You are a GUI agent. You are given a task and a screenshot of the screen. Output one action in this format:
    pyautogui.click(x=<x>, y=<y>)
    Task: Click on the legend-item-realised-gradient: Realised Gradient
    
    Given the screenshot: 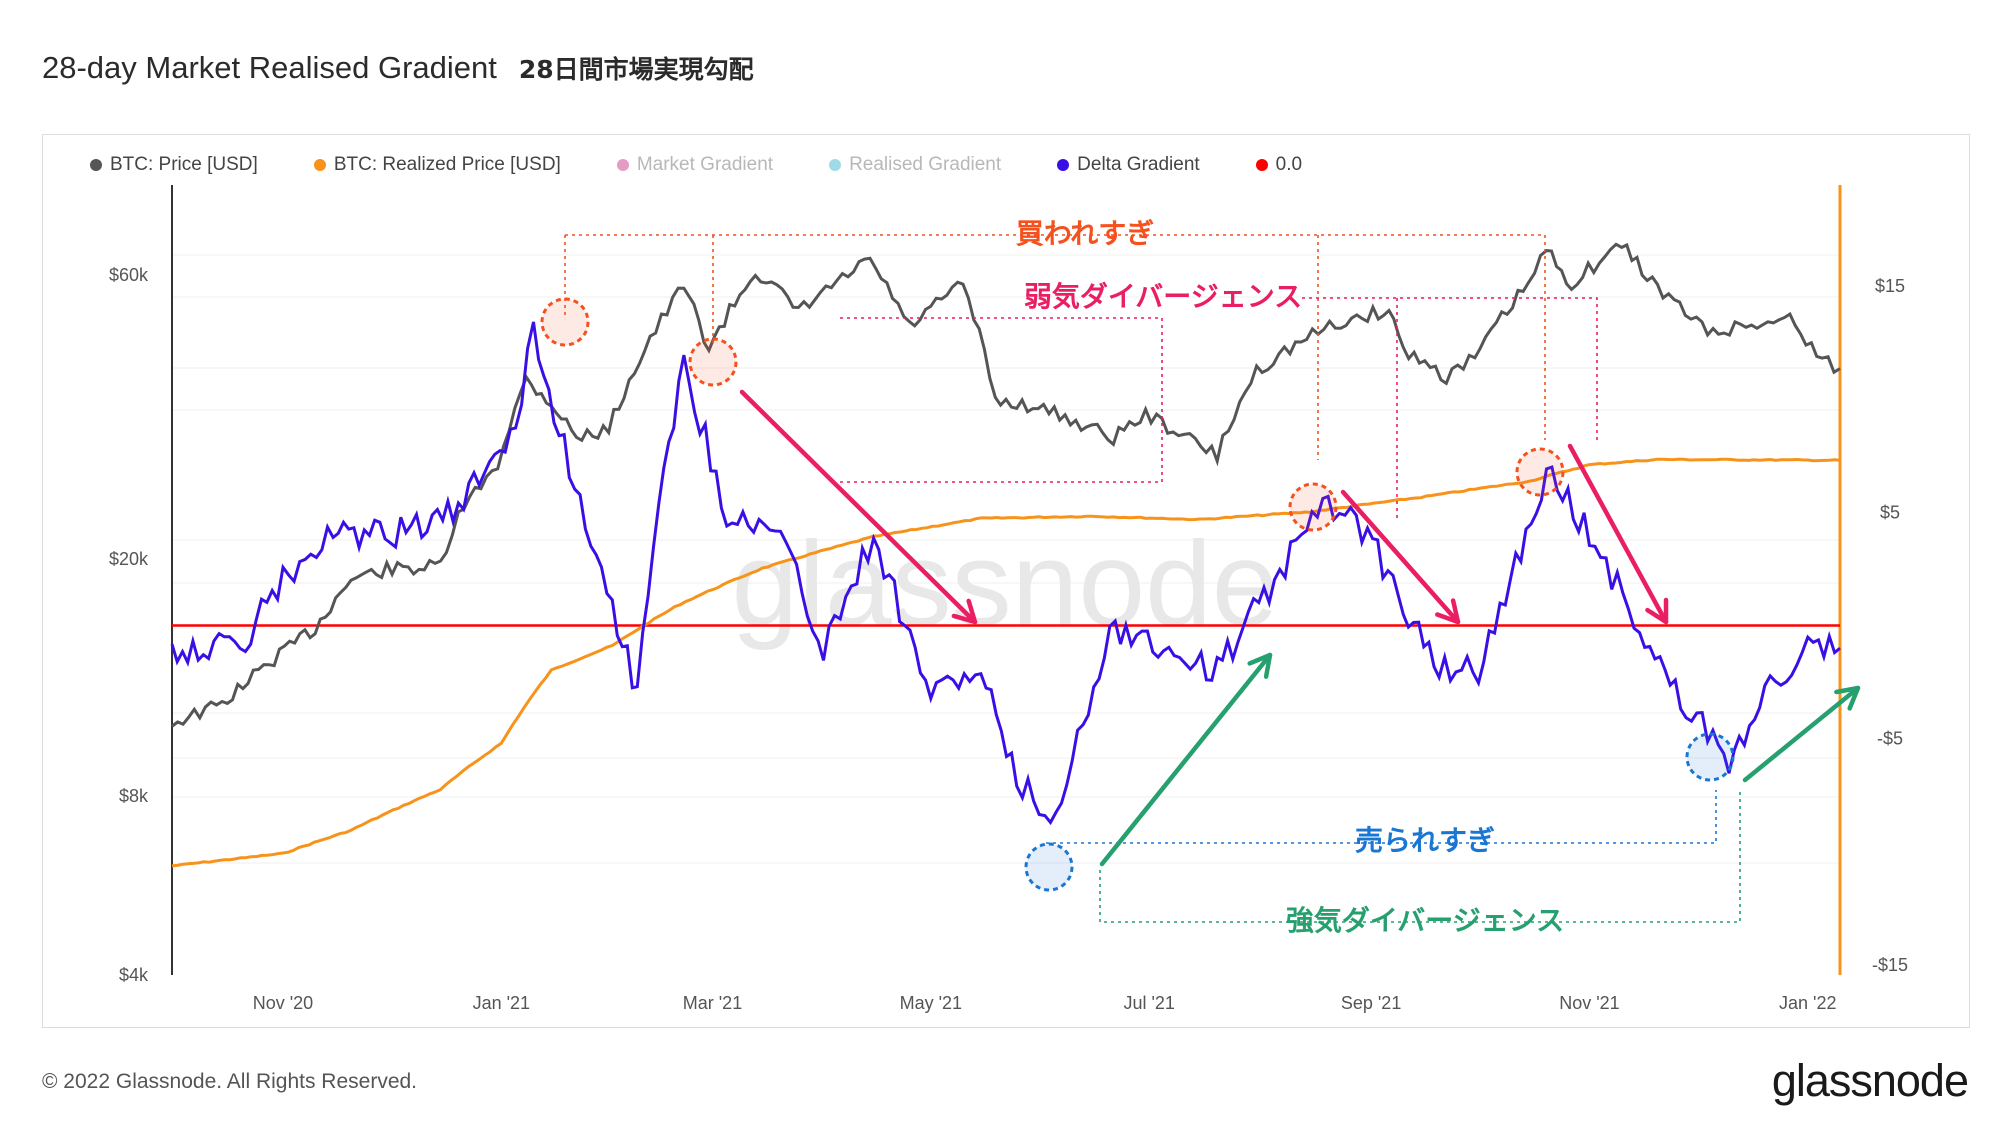 What is the action you would take?
    pyautogui.click(x=915, y=165)
    